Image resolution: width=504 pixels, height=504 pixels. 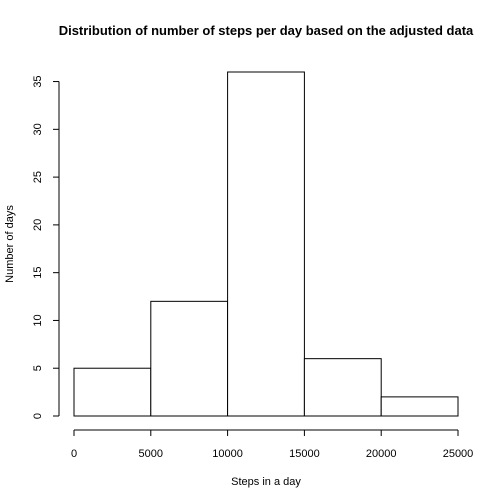 What do you see at coordinates (227, 454) in the screenshot?
I see `x-tick-label-2: 10000` at bounding box center [227, 454].